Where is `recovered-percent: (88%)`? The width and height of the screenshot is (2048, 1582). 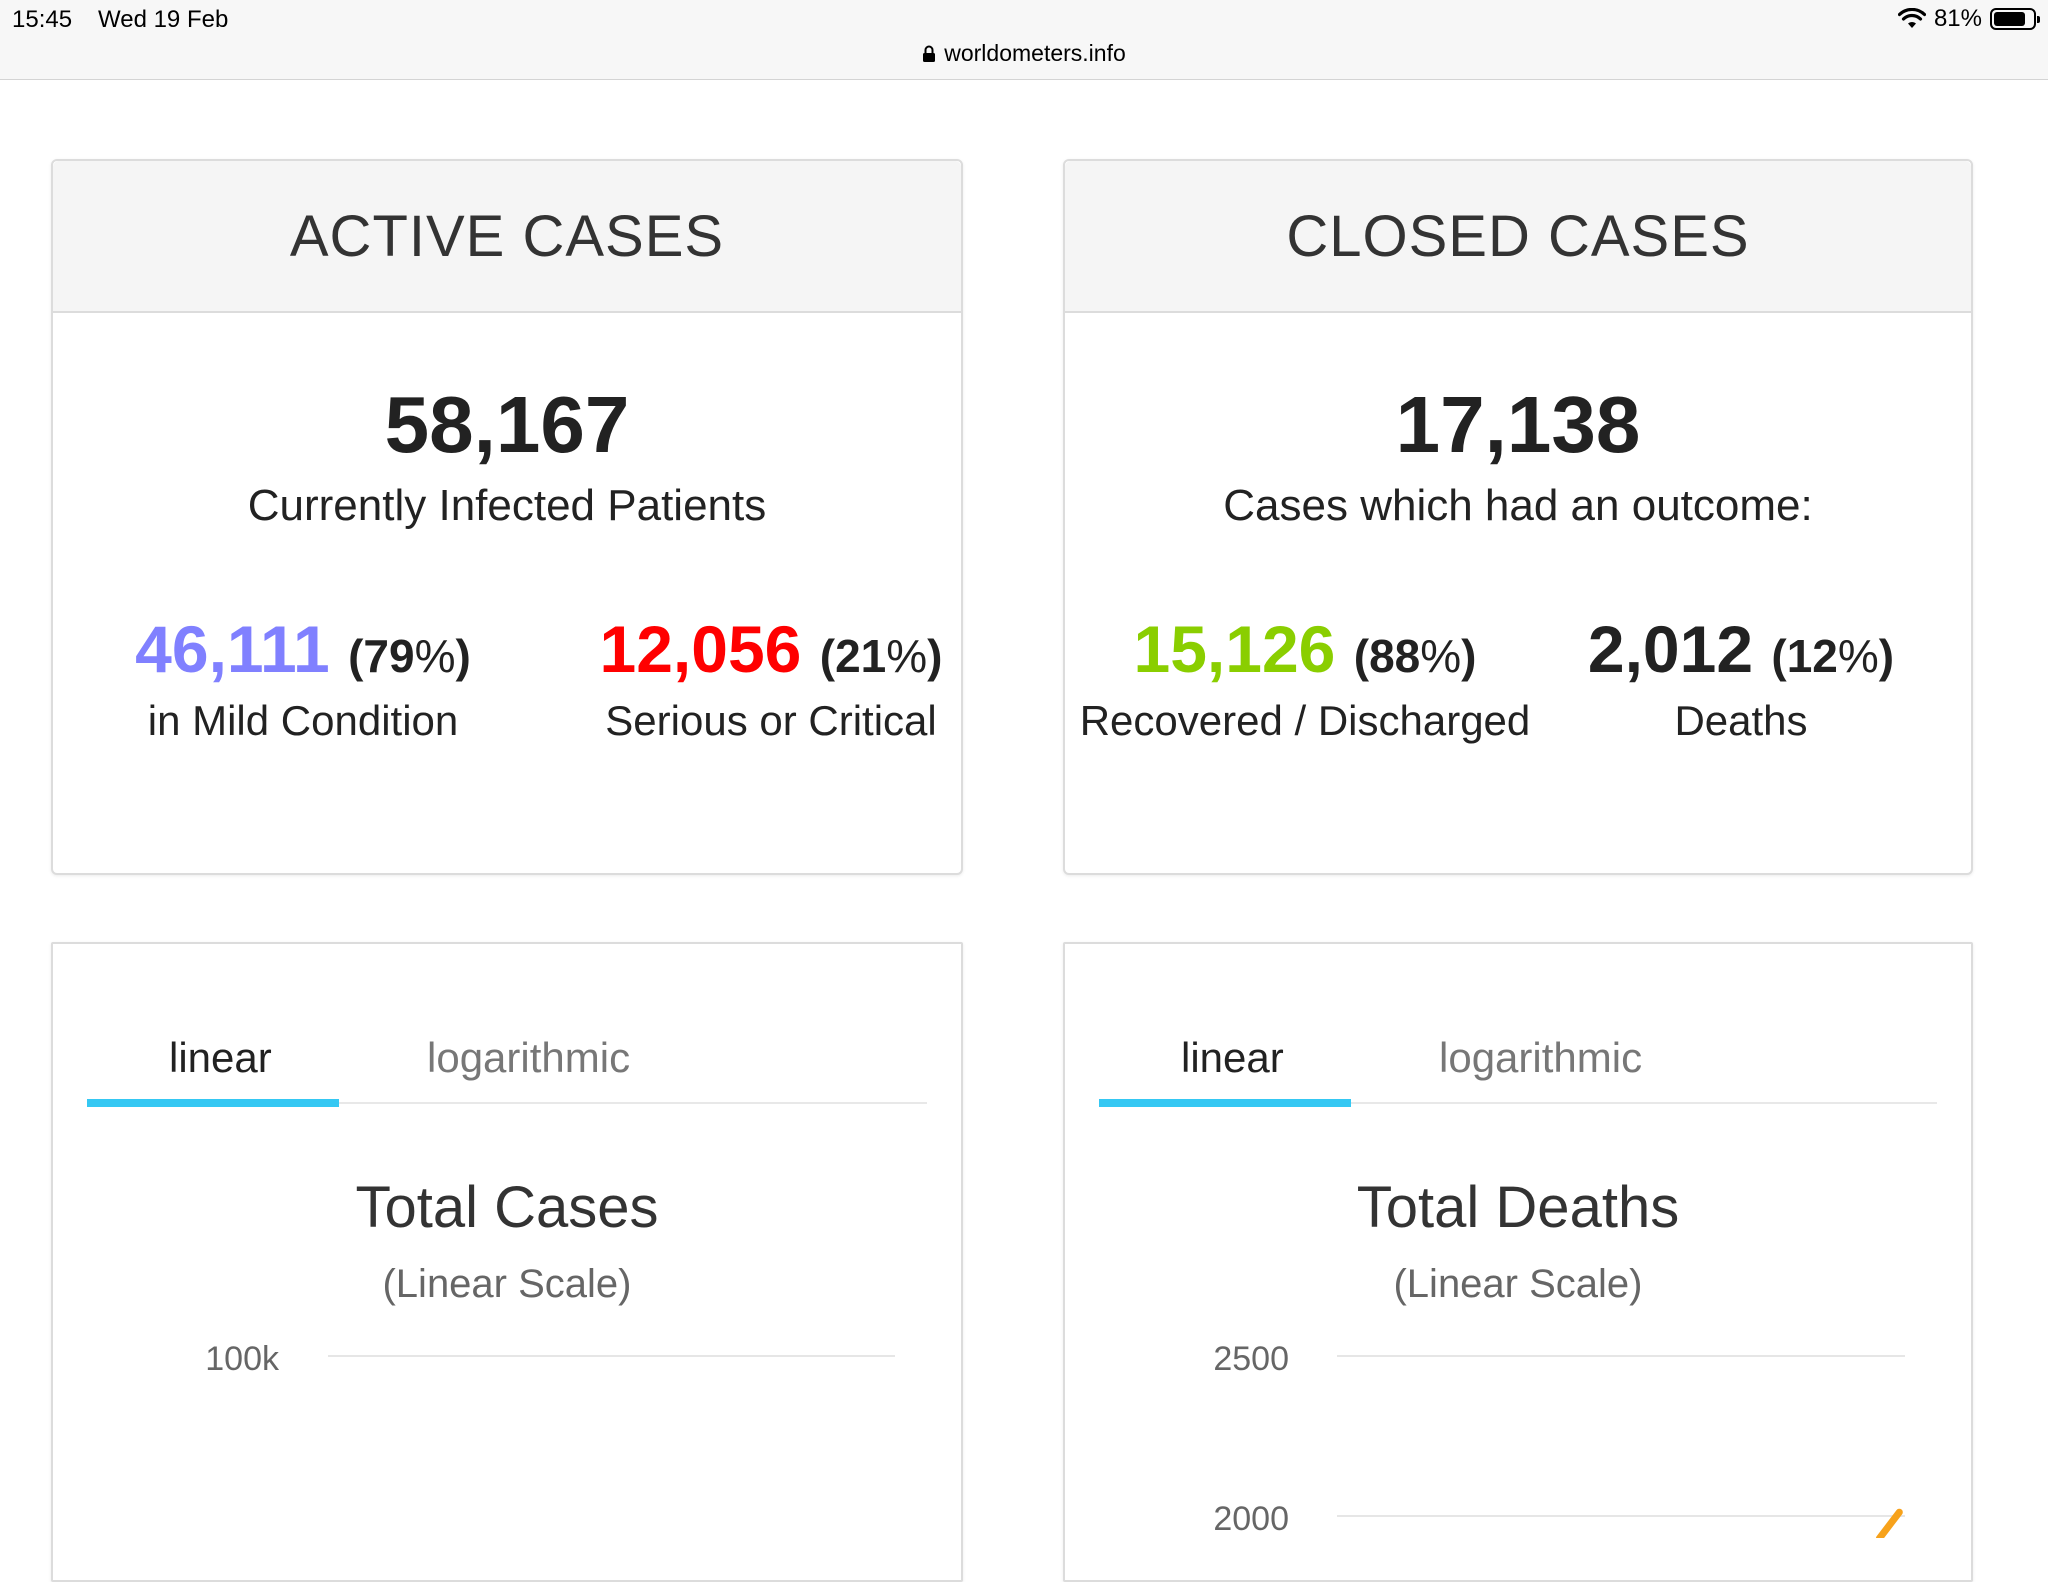
recovered-percent: (88%) is located at coordinates (1415, 656).